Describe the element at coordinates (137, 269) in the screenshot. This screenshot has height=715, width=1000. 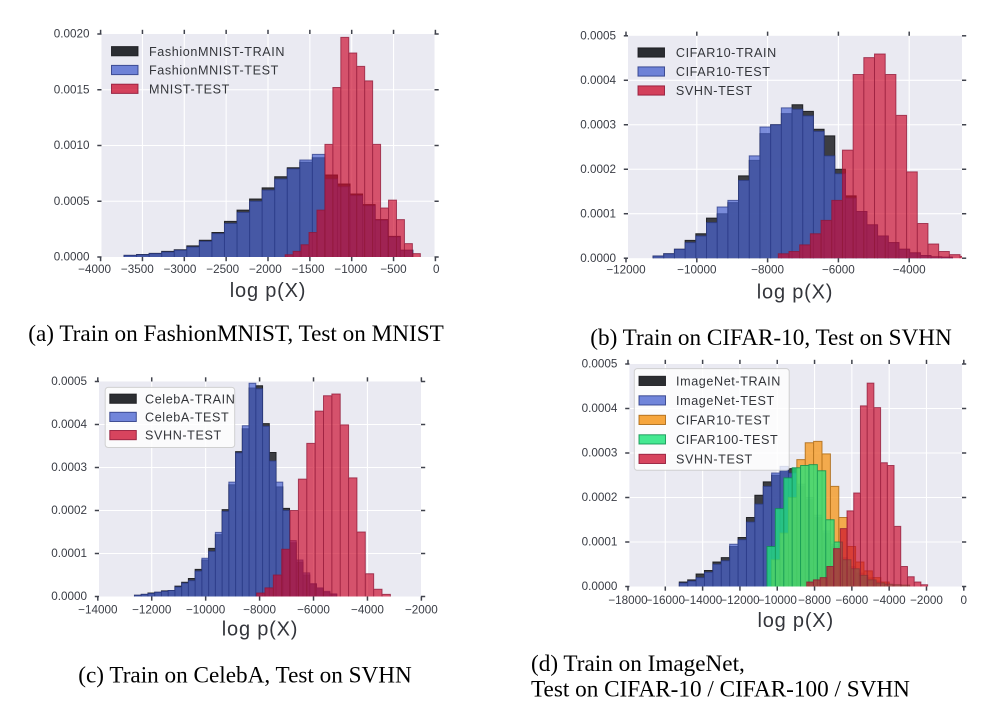
I see `svg-text: −3500` at that location.